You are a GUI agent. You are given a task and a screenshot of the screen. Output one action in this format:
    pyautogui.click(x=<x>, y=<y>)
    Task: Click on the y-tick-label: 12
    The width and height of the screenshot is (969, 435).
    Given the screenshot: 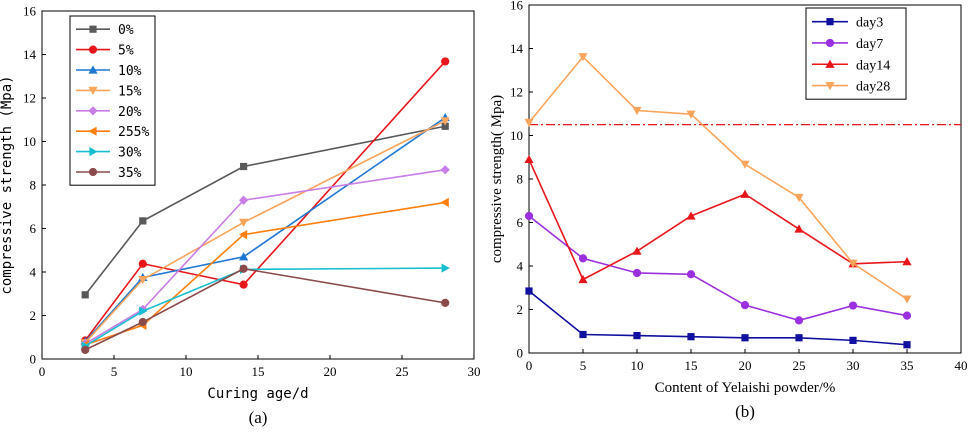 What is the action you would take?
    pyautogui.click(x=29, y=98)
    